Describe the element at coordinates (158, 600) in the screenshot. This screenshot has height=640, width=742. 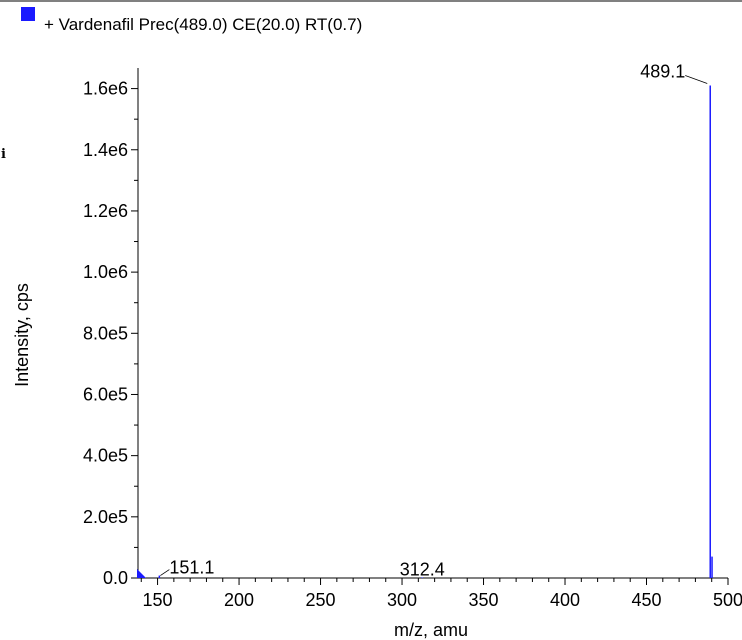
I see `x-tick-label: 150` at that location.